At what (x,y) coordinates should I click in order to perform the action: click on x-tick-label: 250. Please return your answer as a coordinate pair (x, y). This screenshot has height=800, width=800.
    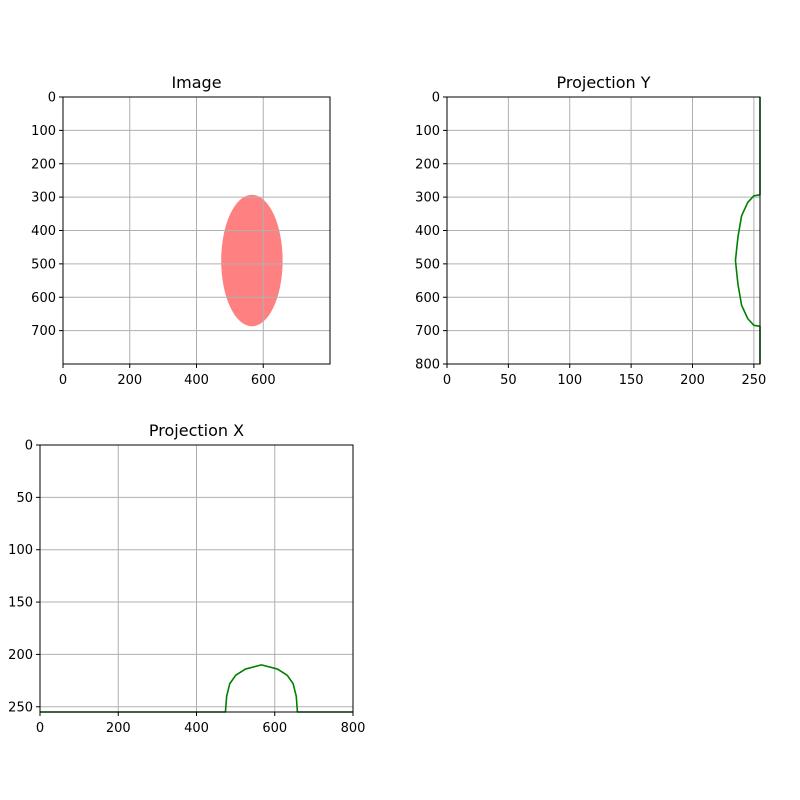
    Looking at the image, I should click on (753, 380).